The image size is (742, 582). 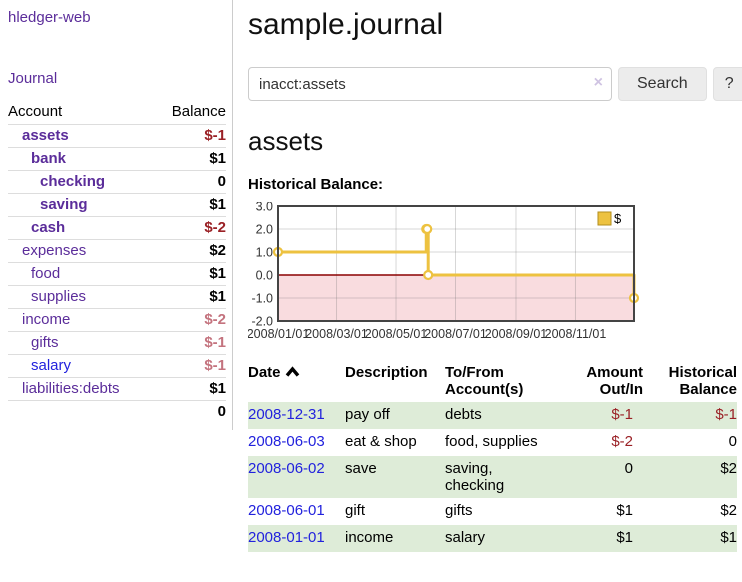 I want to click on register-row: 2008-01-01 income salary $1 $1, so click(x=492, y=538).